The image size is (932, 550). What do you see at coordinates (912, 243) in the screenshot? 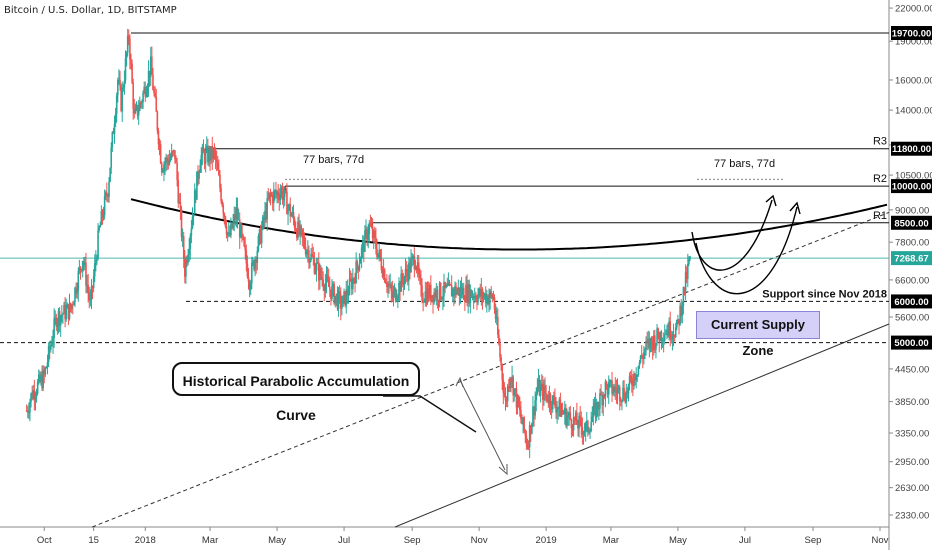
I see `y-tick-label: 7800.00` at bounding box center [912, 243].